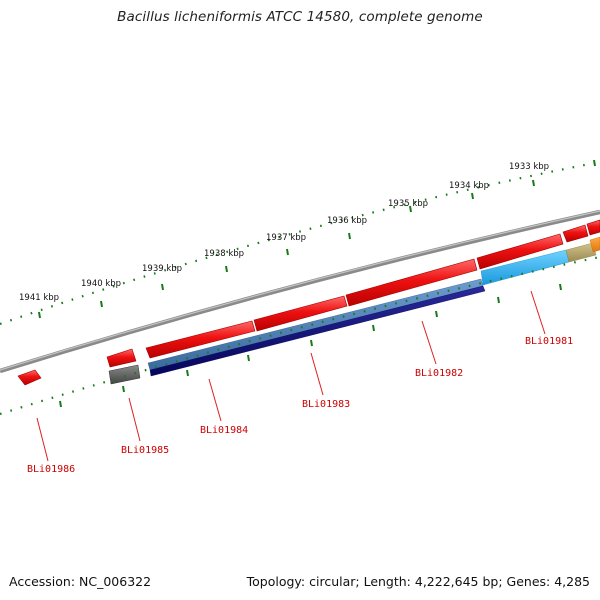 The image size is (600, 600). What do you see at coordinates (411, 282) in the screenshot?
I see `gene-BLi01982-forward` at bounding box center [411, 282].